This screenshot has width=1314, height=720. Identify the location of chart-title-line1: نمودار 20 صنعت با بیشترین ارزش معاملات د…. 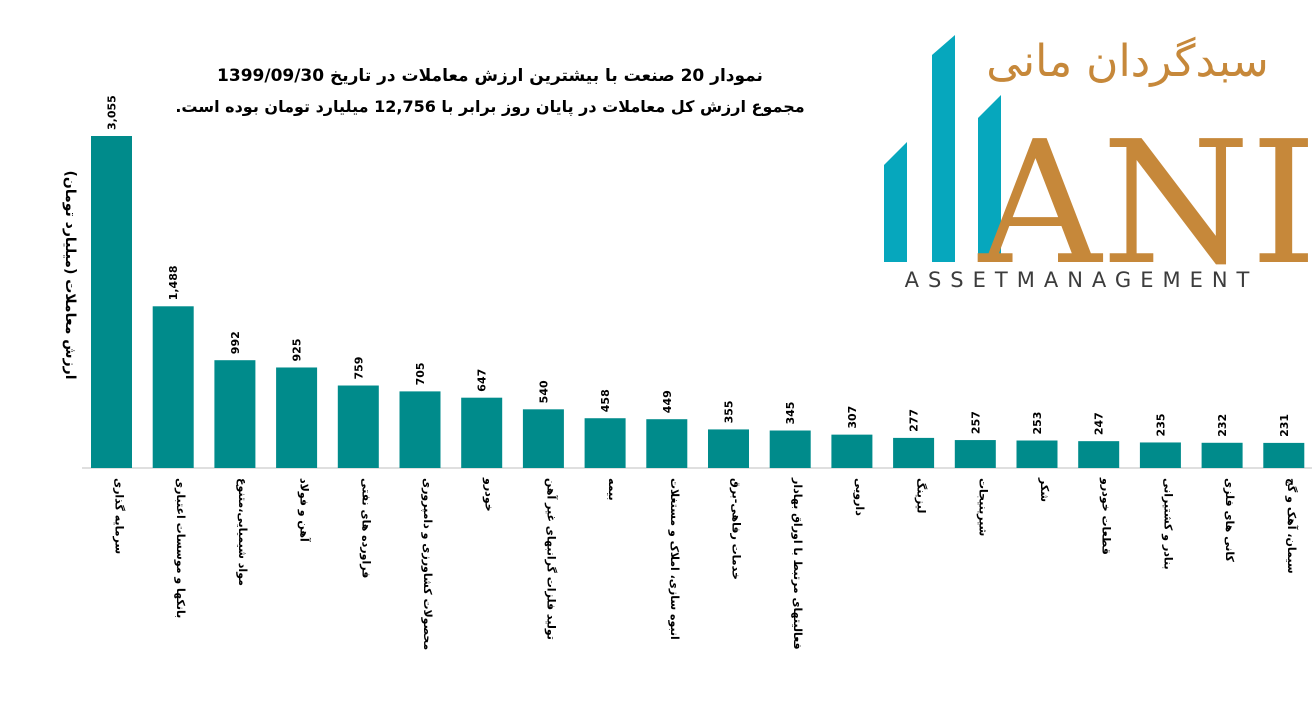
(490, 76).